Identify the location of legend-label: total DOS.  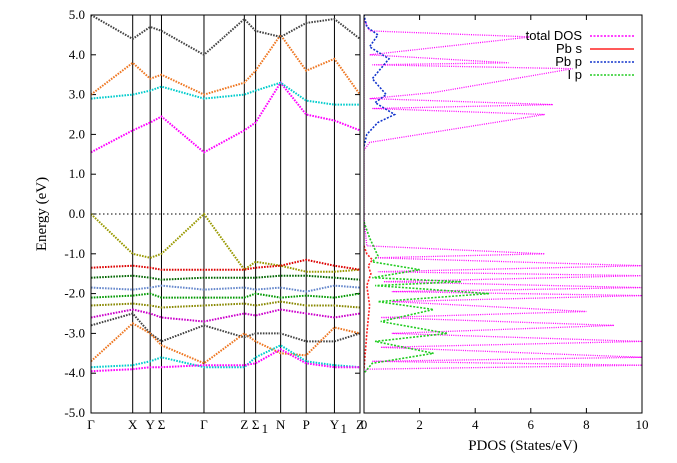
(554, 35).